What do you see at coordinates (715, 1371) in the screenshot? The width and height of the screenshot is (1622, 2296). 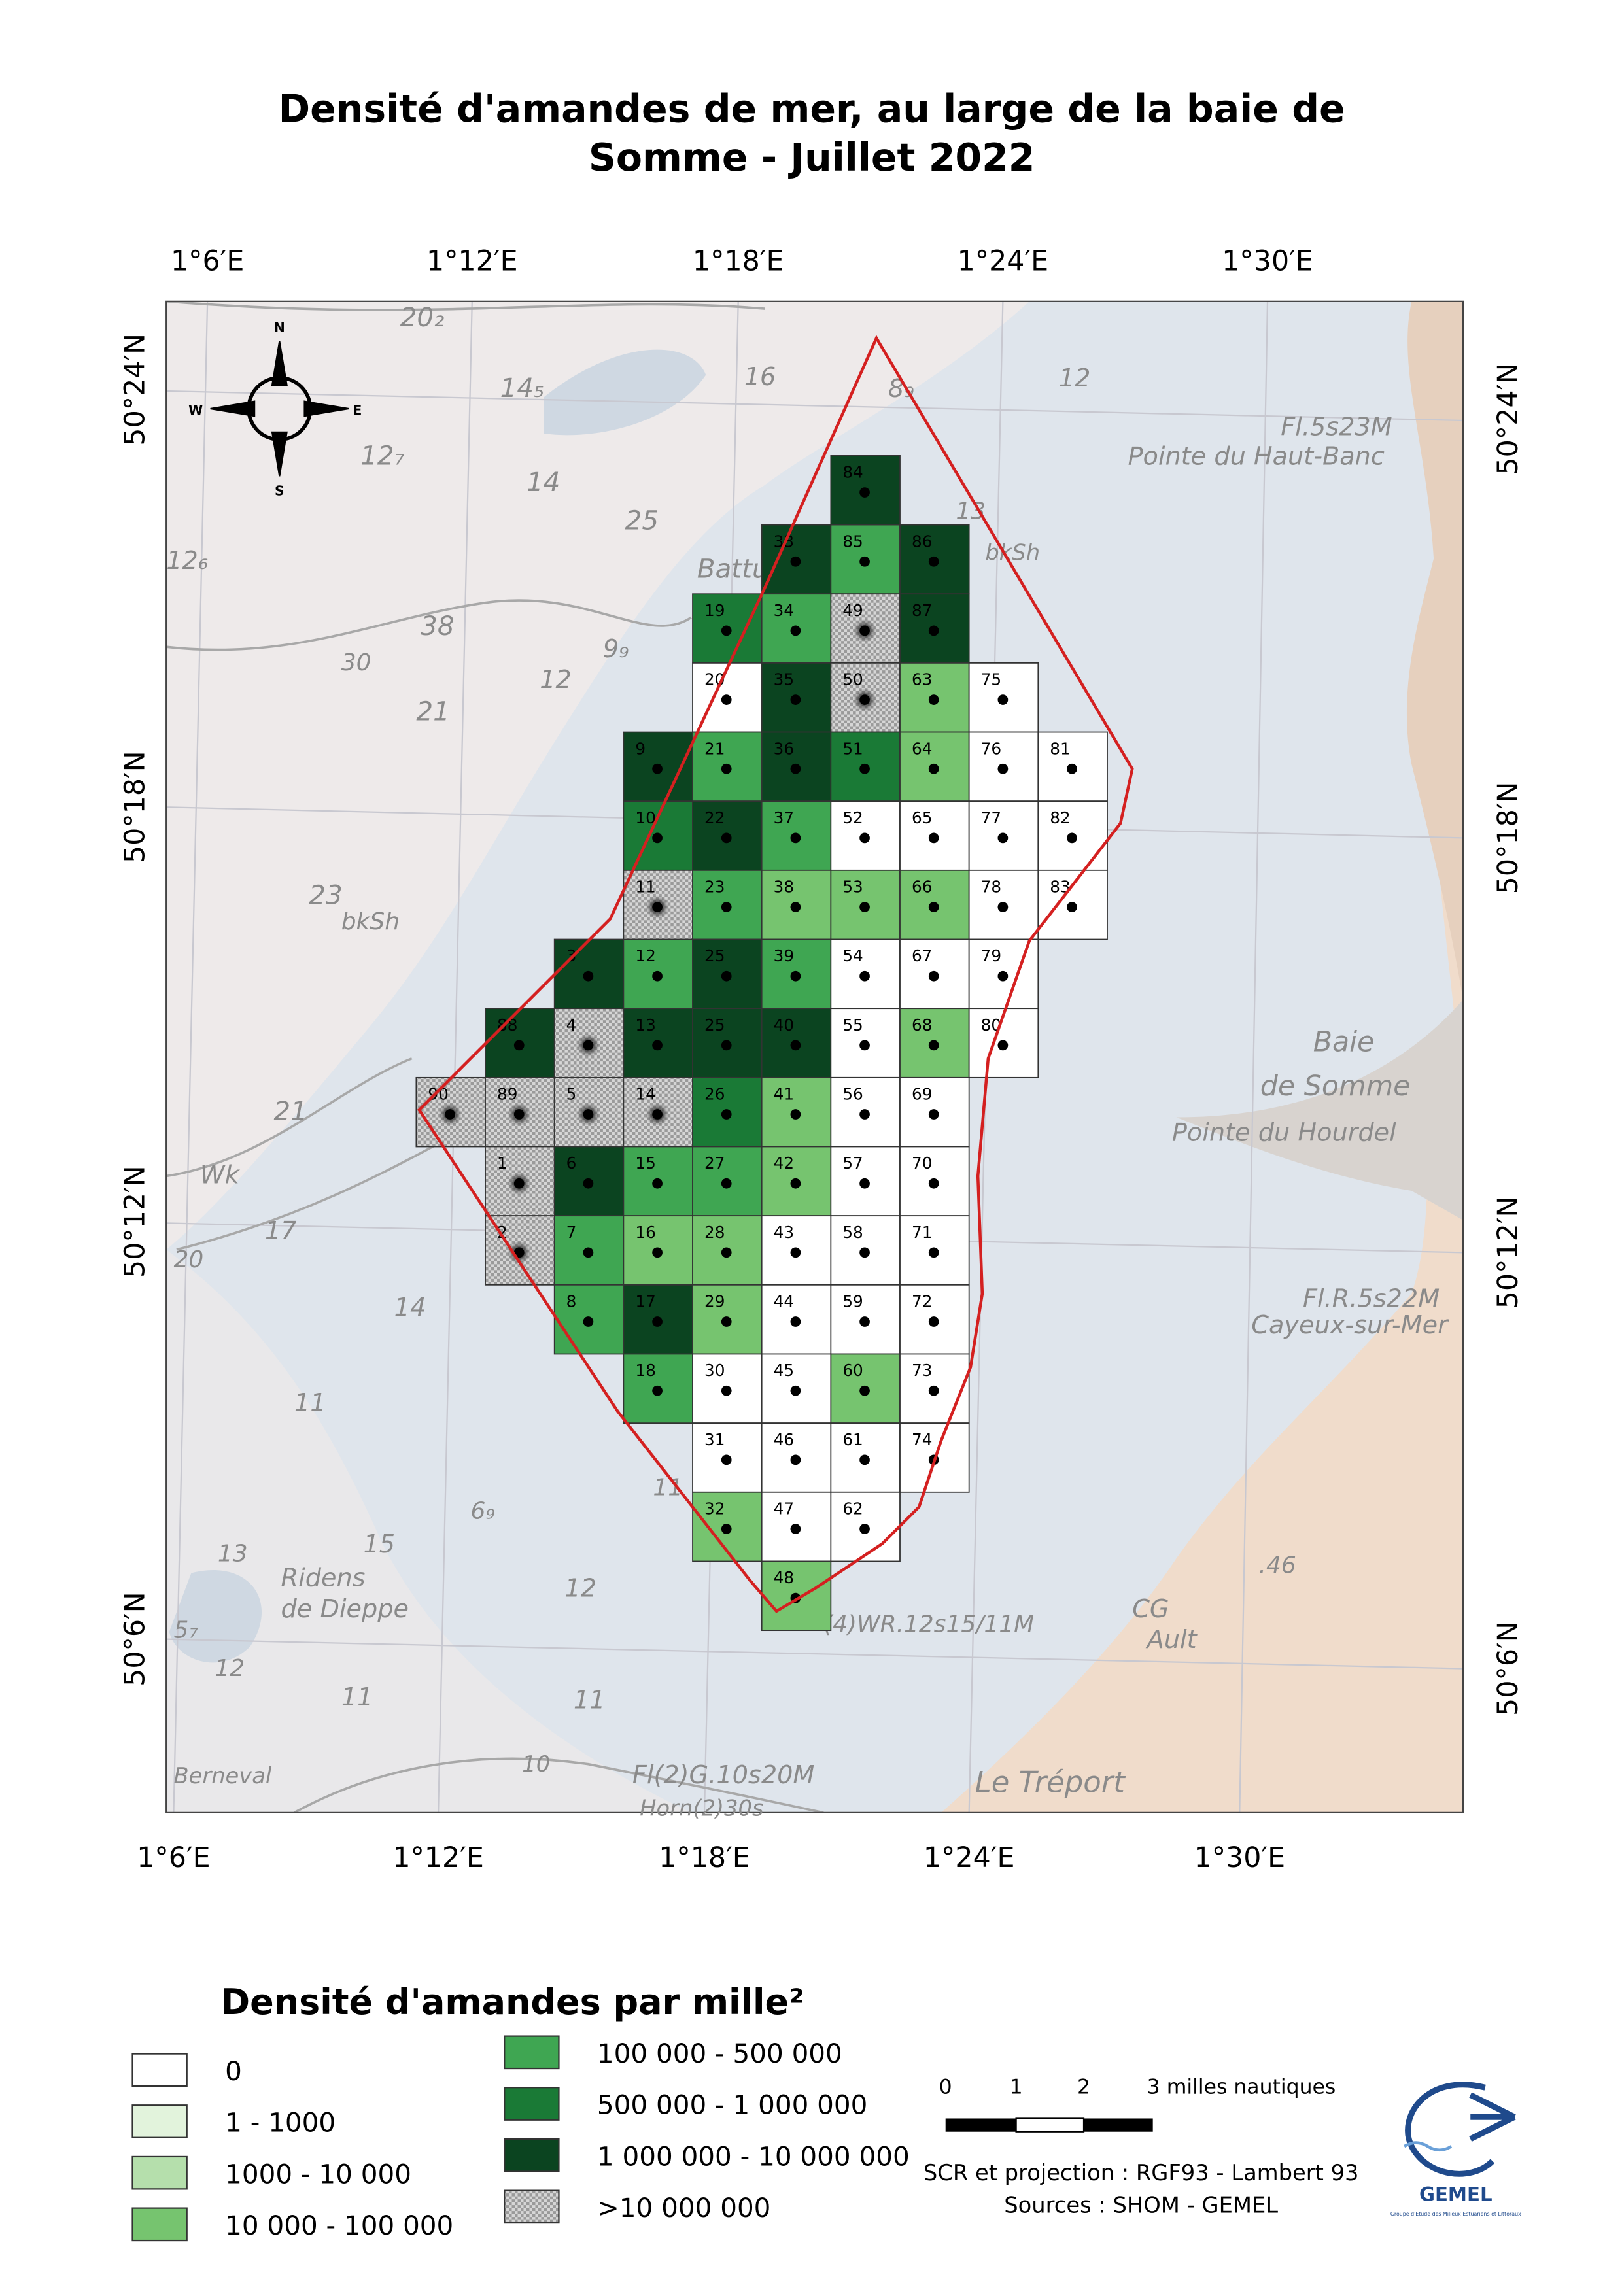 I see `cell-label: 30` at bounding box center [715, 1371].